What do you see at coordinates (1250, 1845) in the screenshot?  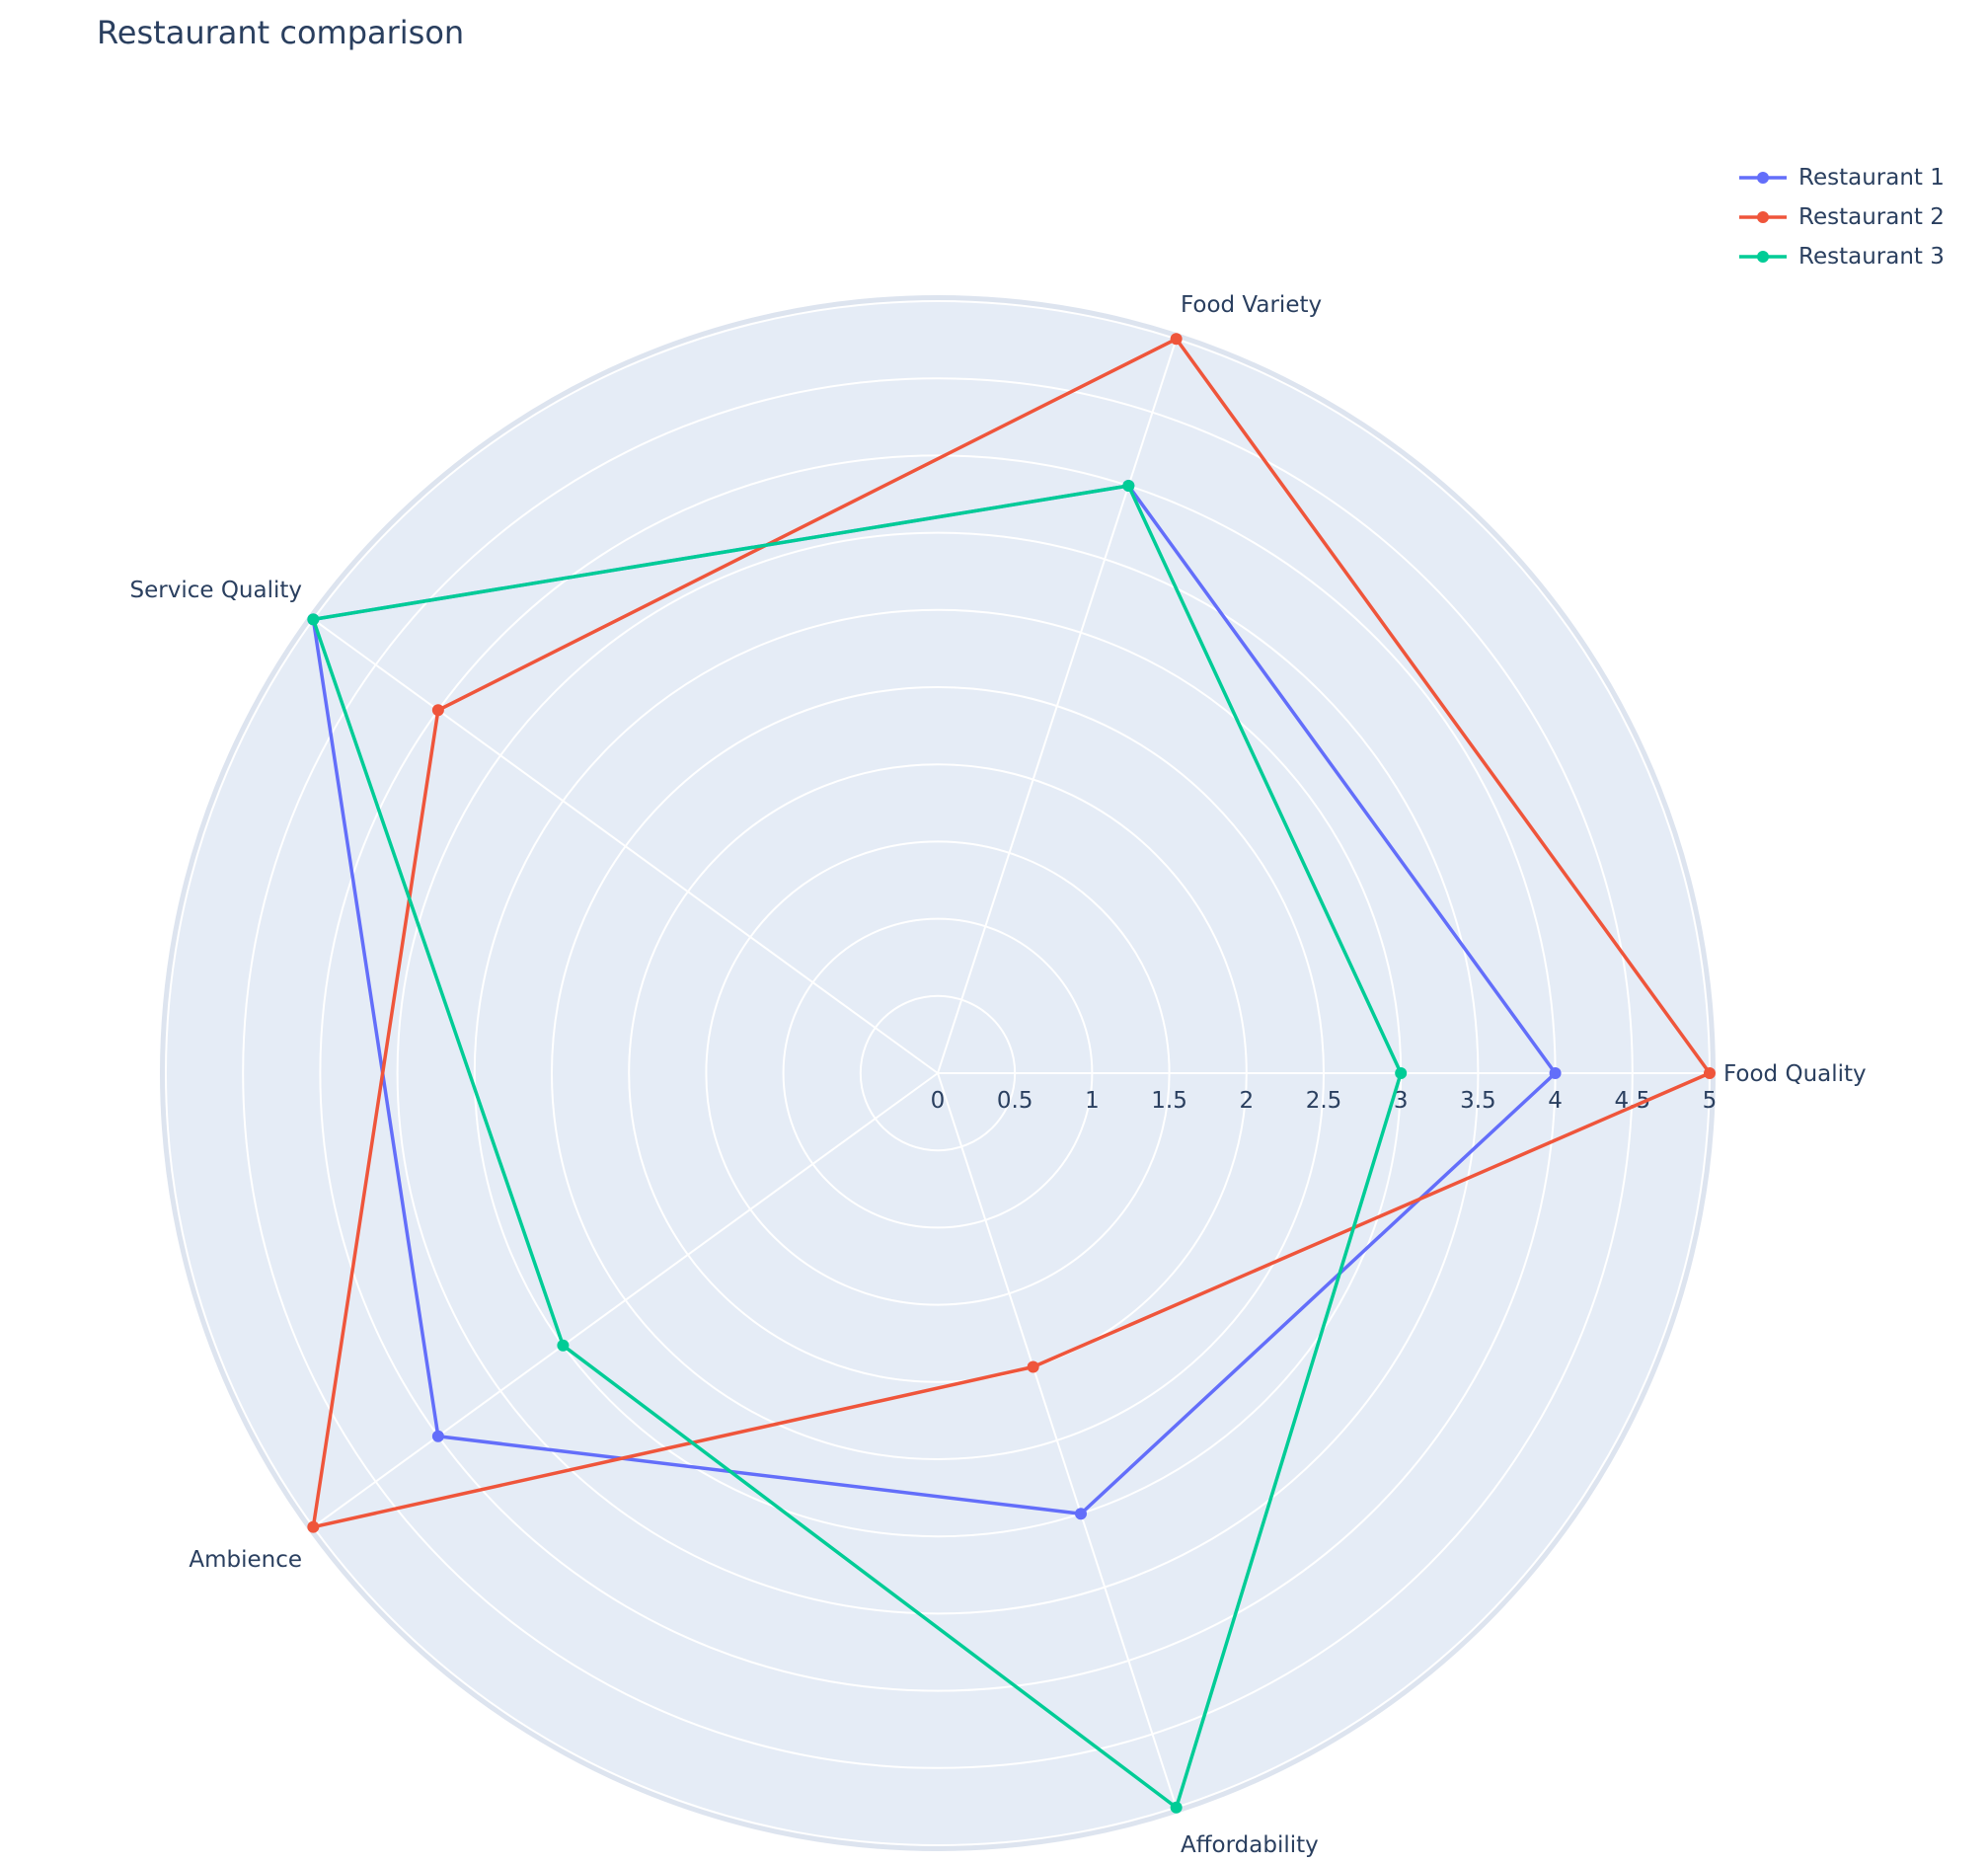 I see `axis-label-affordability: Affordability` at bounding box center [1250, 1845].